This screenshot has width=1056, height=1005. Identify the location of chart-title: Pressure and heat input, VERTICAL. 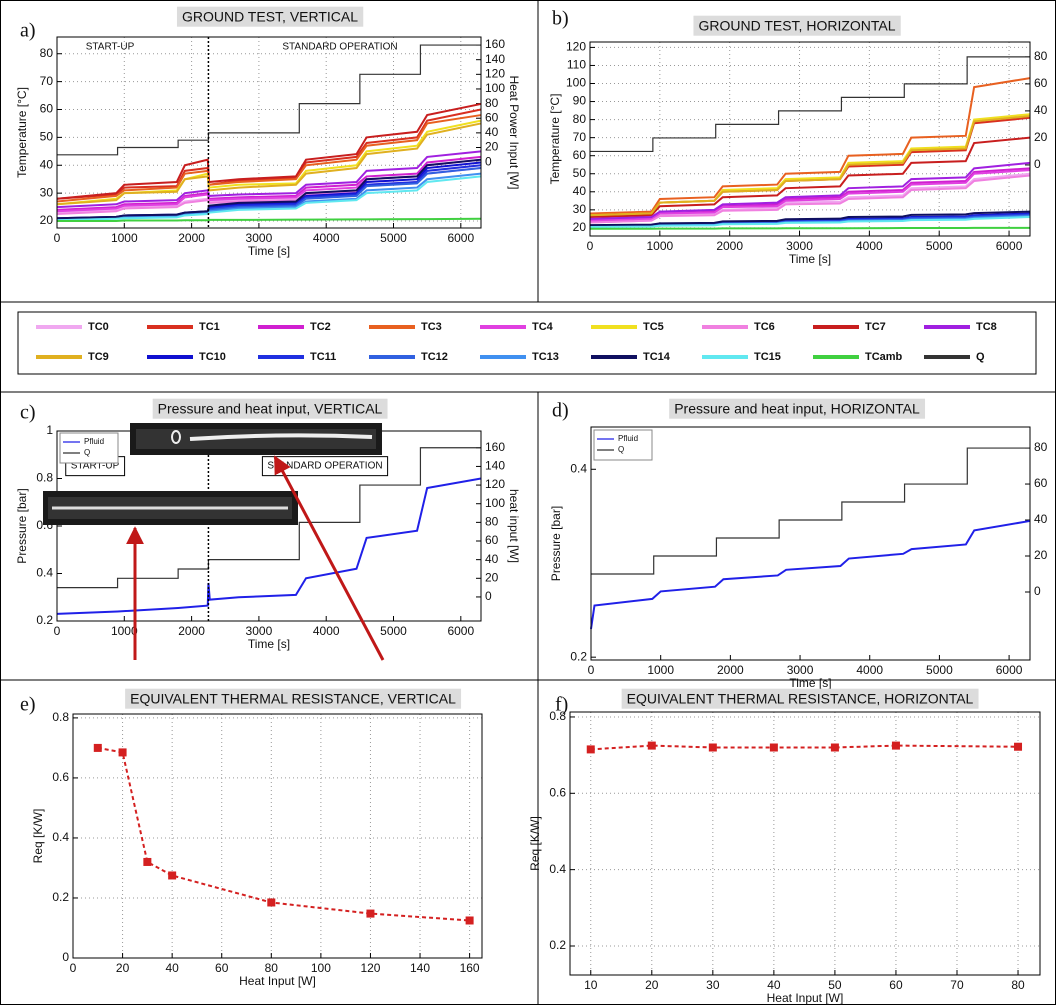
(270, 409).